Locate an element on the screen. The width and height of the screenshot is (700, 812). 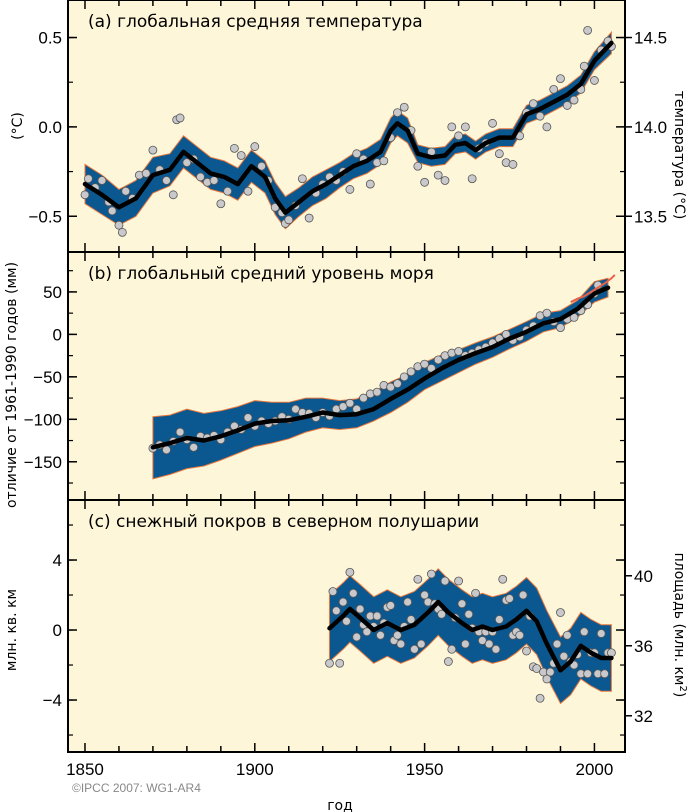
y-right-axis-label-area: площадь (млн. км2) is located at coordinates (680, 625).